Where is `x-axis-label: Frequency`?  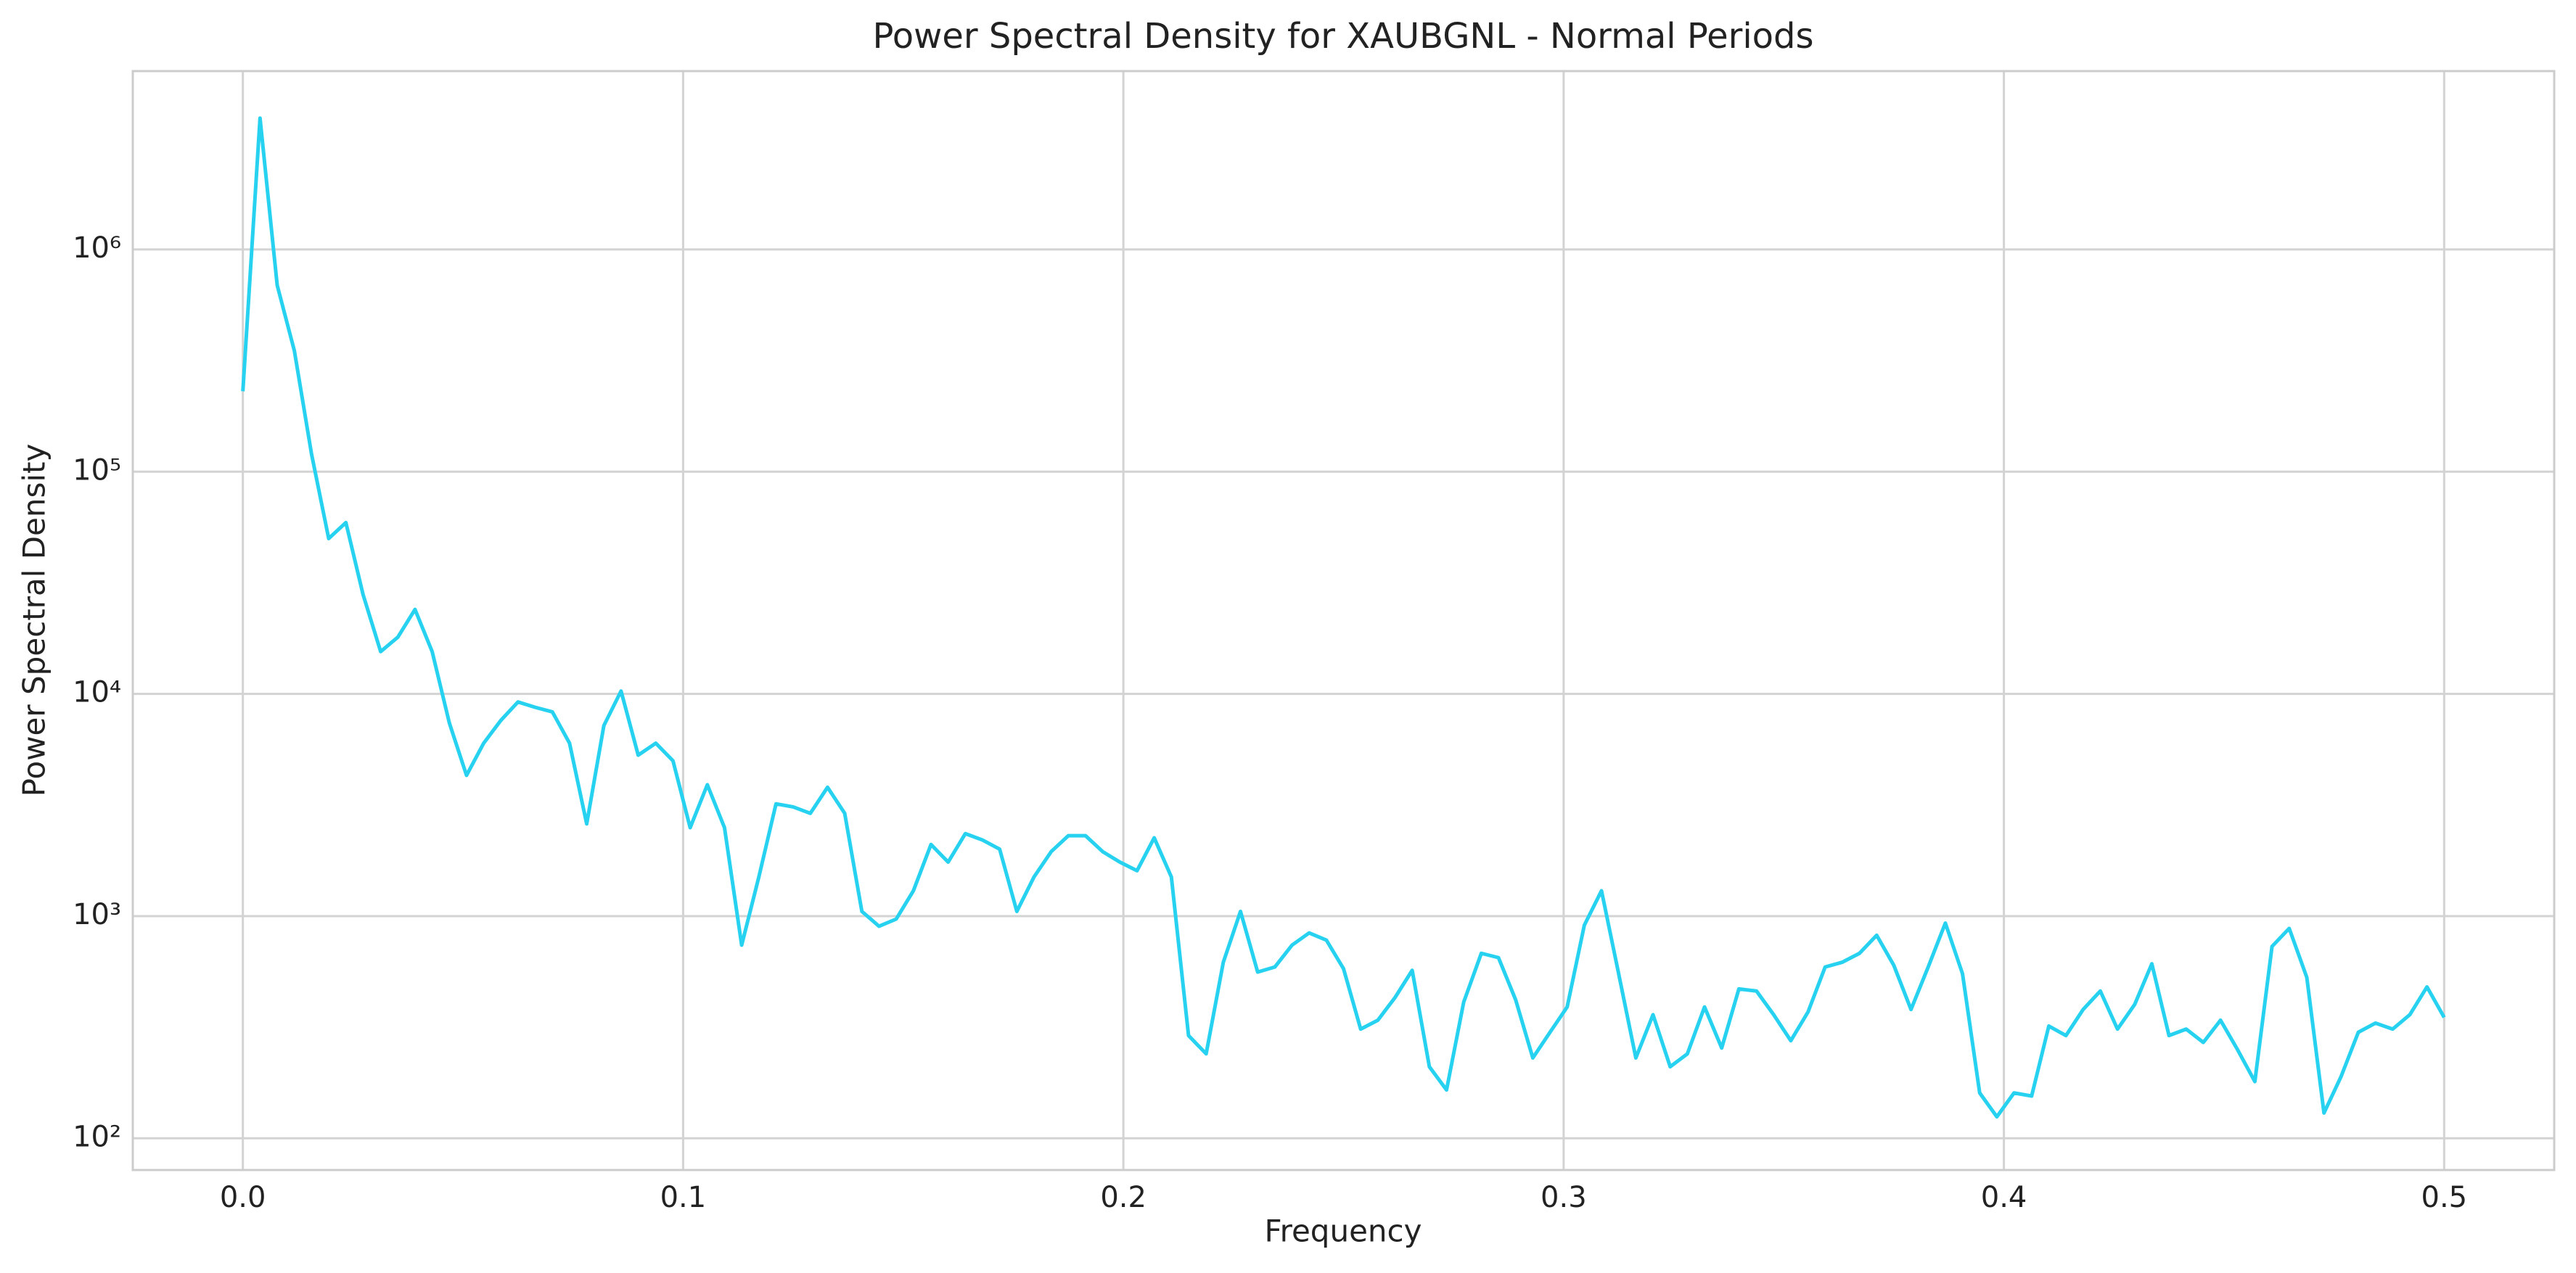 x-axis-label: Frequency is located at coordinates (1343, 1231).